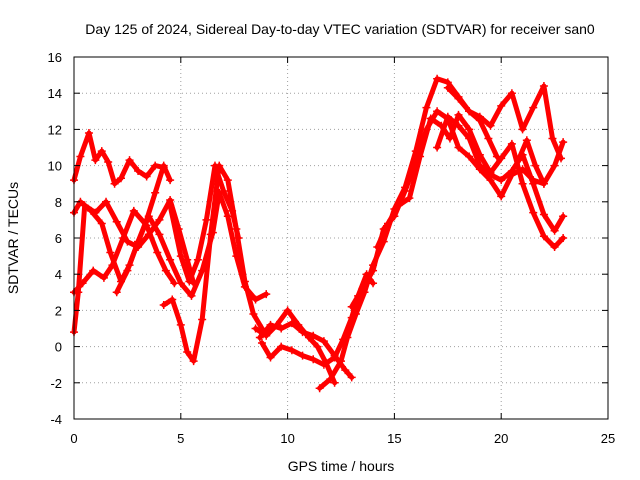 The width and height of the screenshot is (640, 480). I want to click on series-trace, so click(540, 162).